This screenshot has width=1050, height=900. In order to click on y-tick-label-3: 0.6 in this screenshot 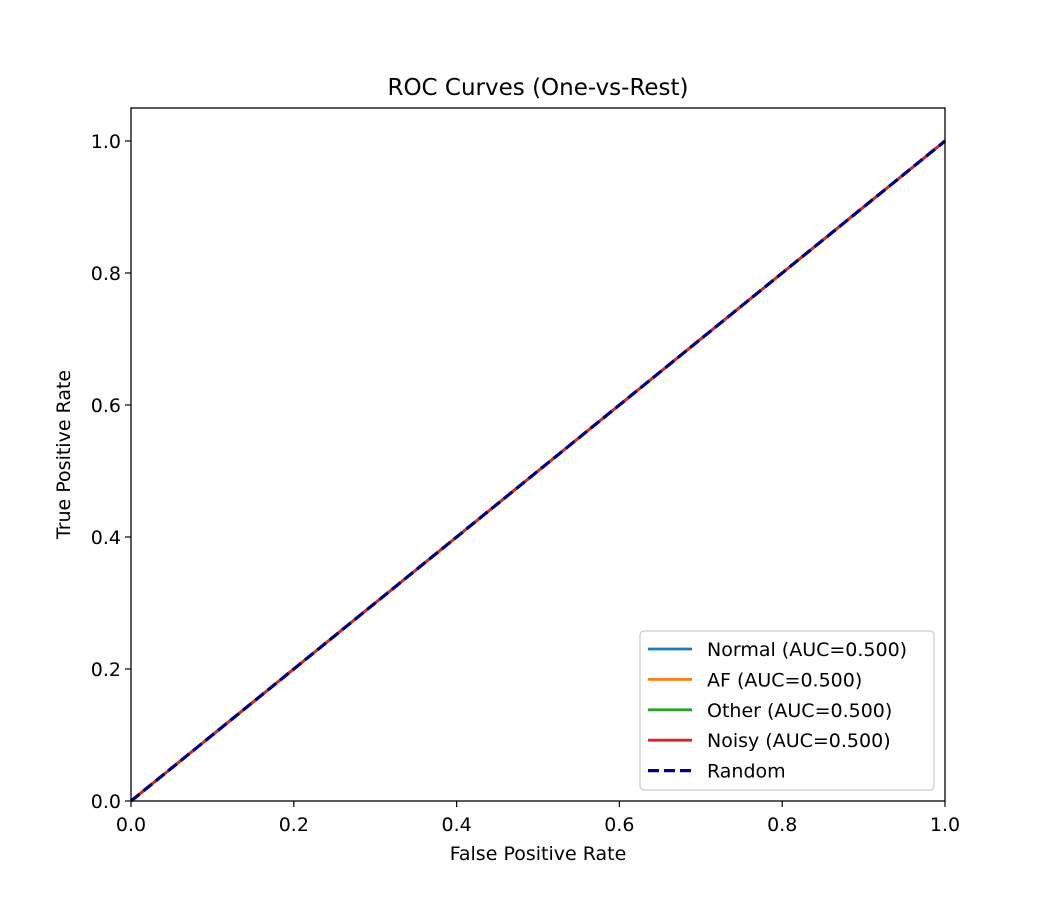, I will do `click(106, 406)`.